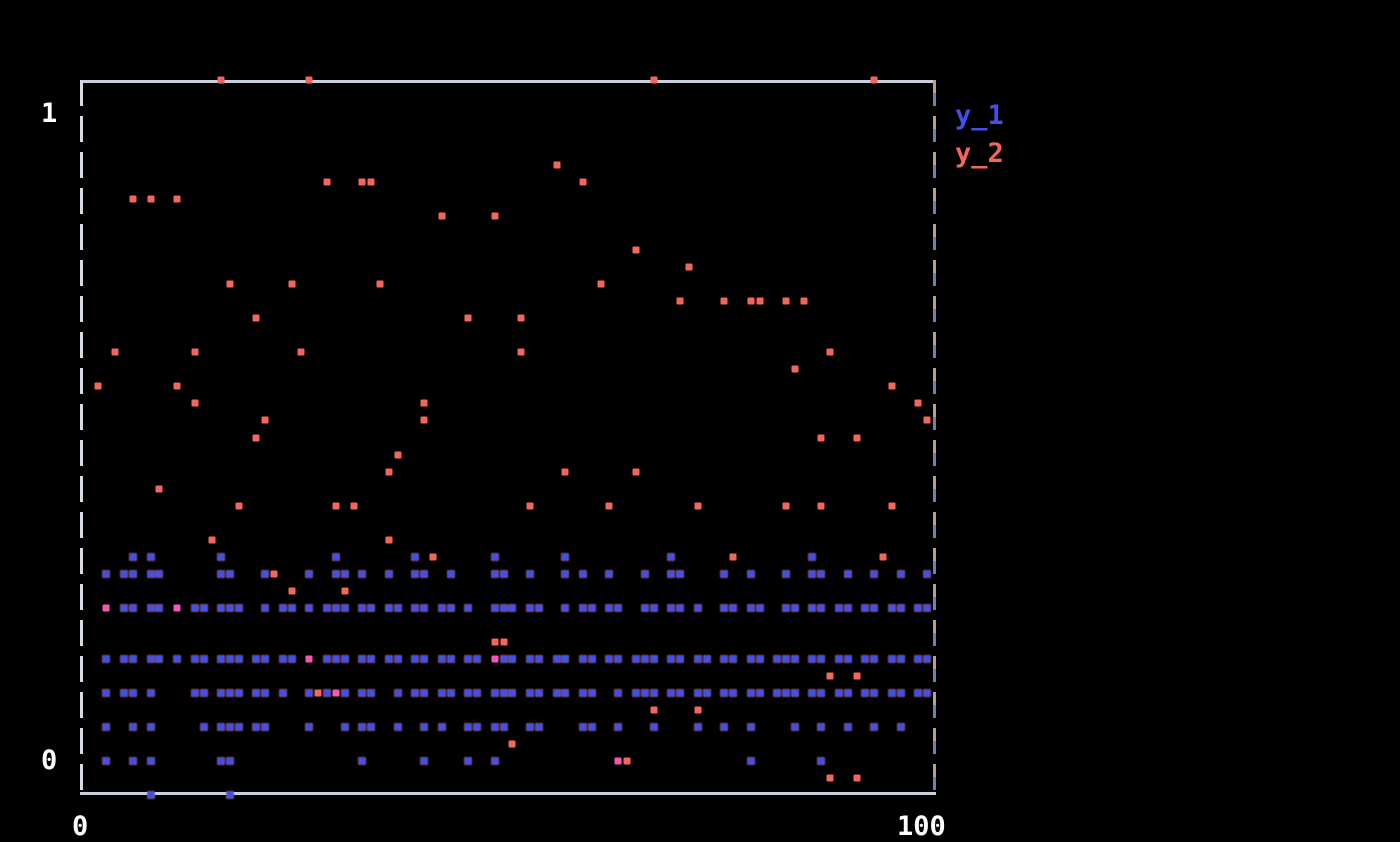 The height and width of the screenshot is (842, 1400). I want to click on x-axis-tick-left: 0, so click(80, 826).